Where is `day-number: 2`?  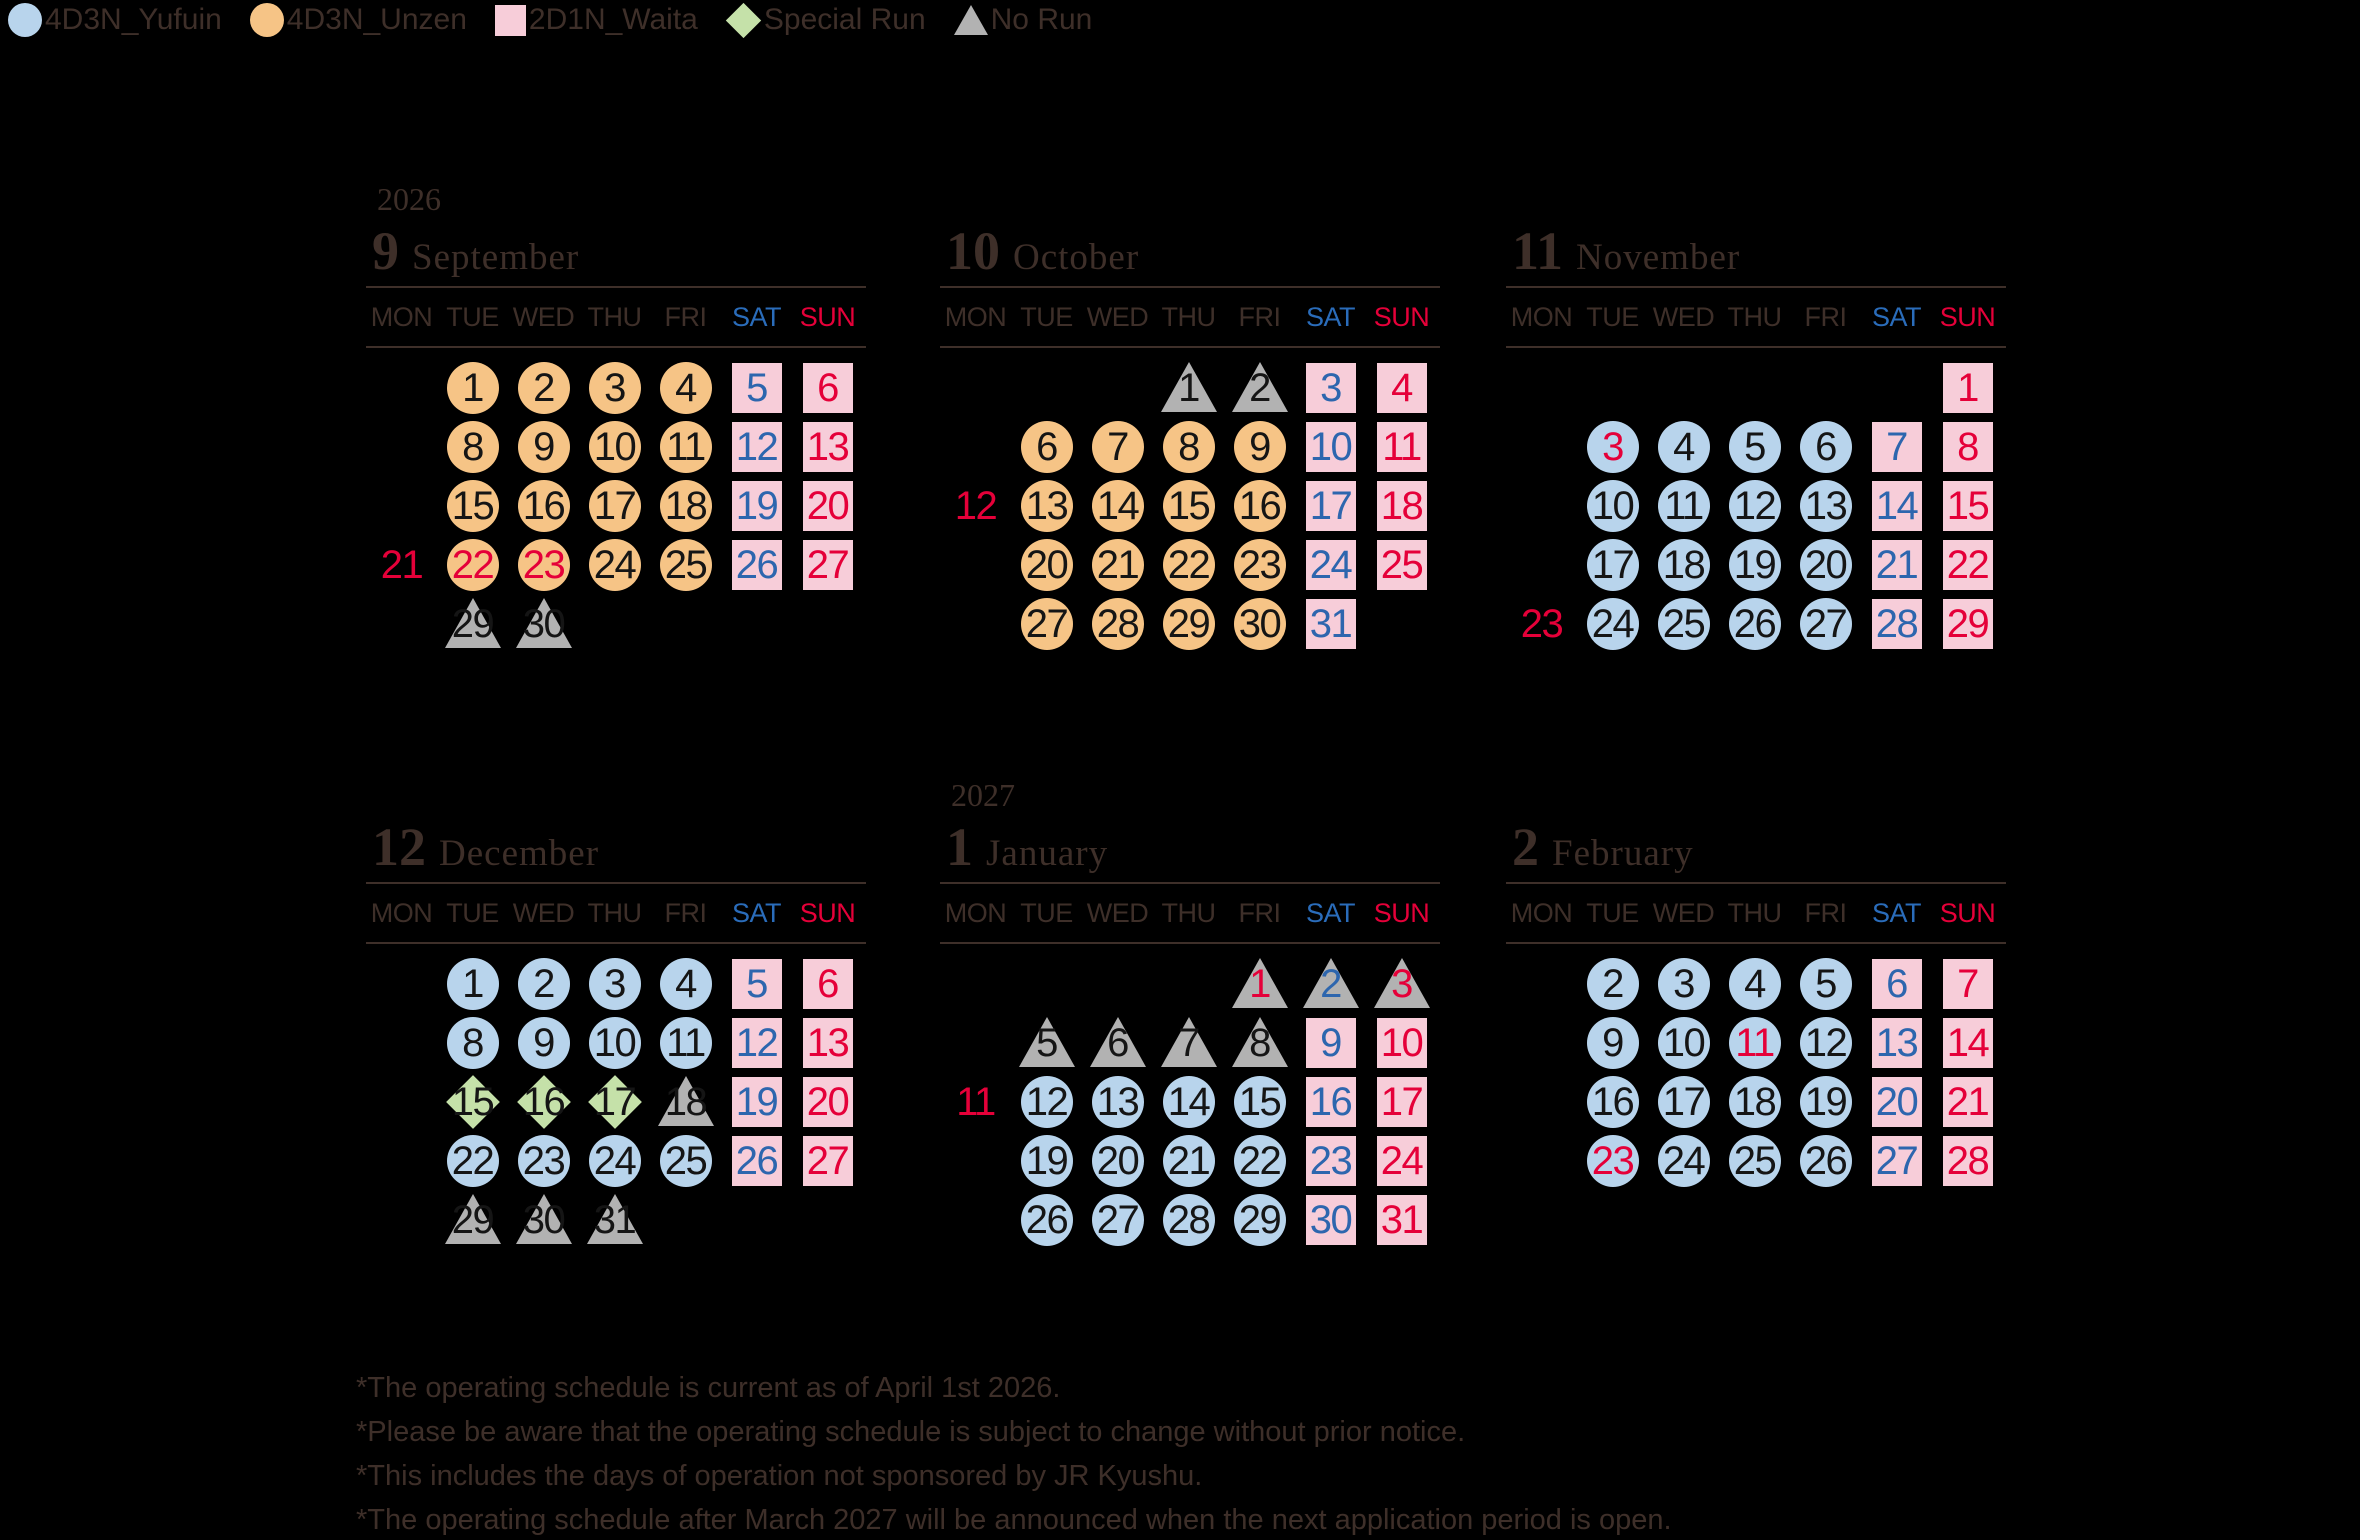
day-number: 2 is located at coordinates (544, 387).